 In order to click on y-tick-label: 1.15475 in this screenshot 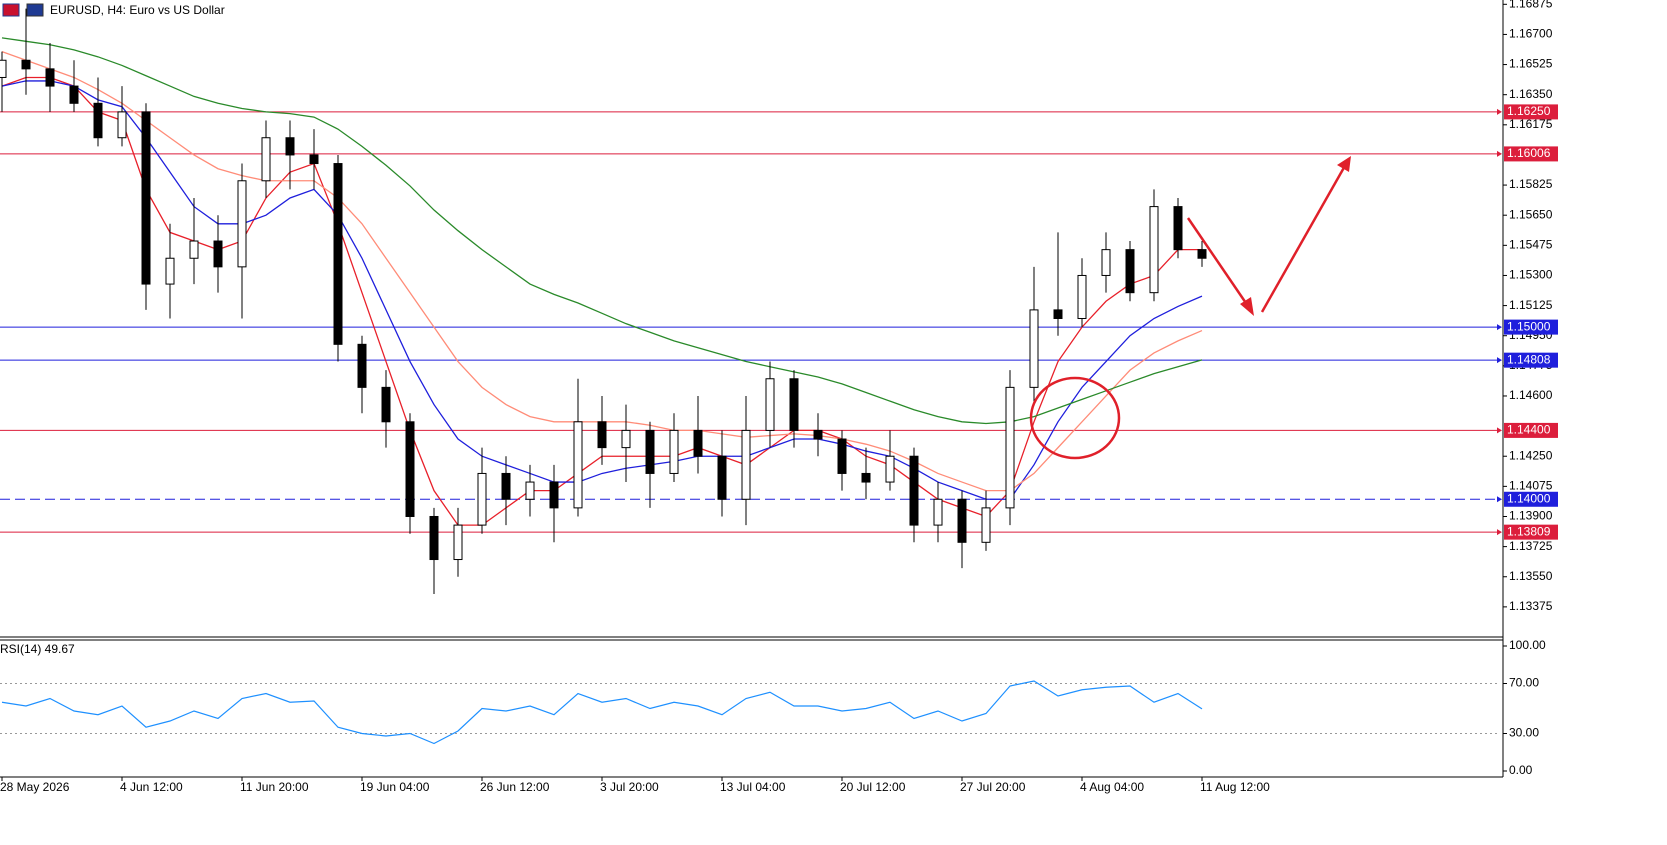, I will do `click(1531, 245)`.